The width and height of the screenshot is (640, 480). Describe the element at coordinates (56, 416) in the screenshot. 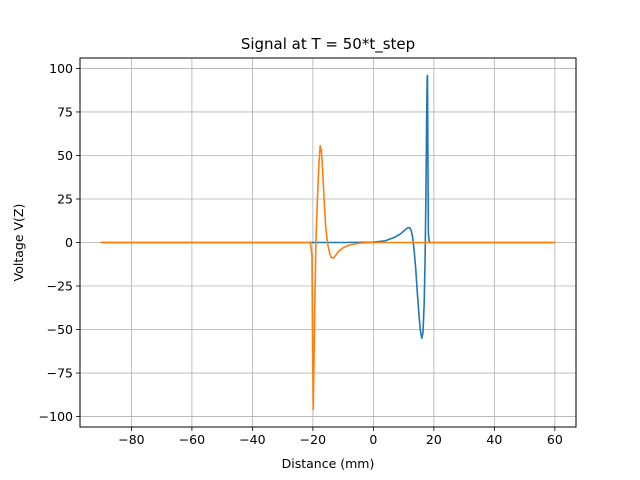

I see `y-tick-label: −100` at that location.